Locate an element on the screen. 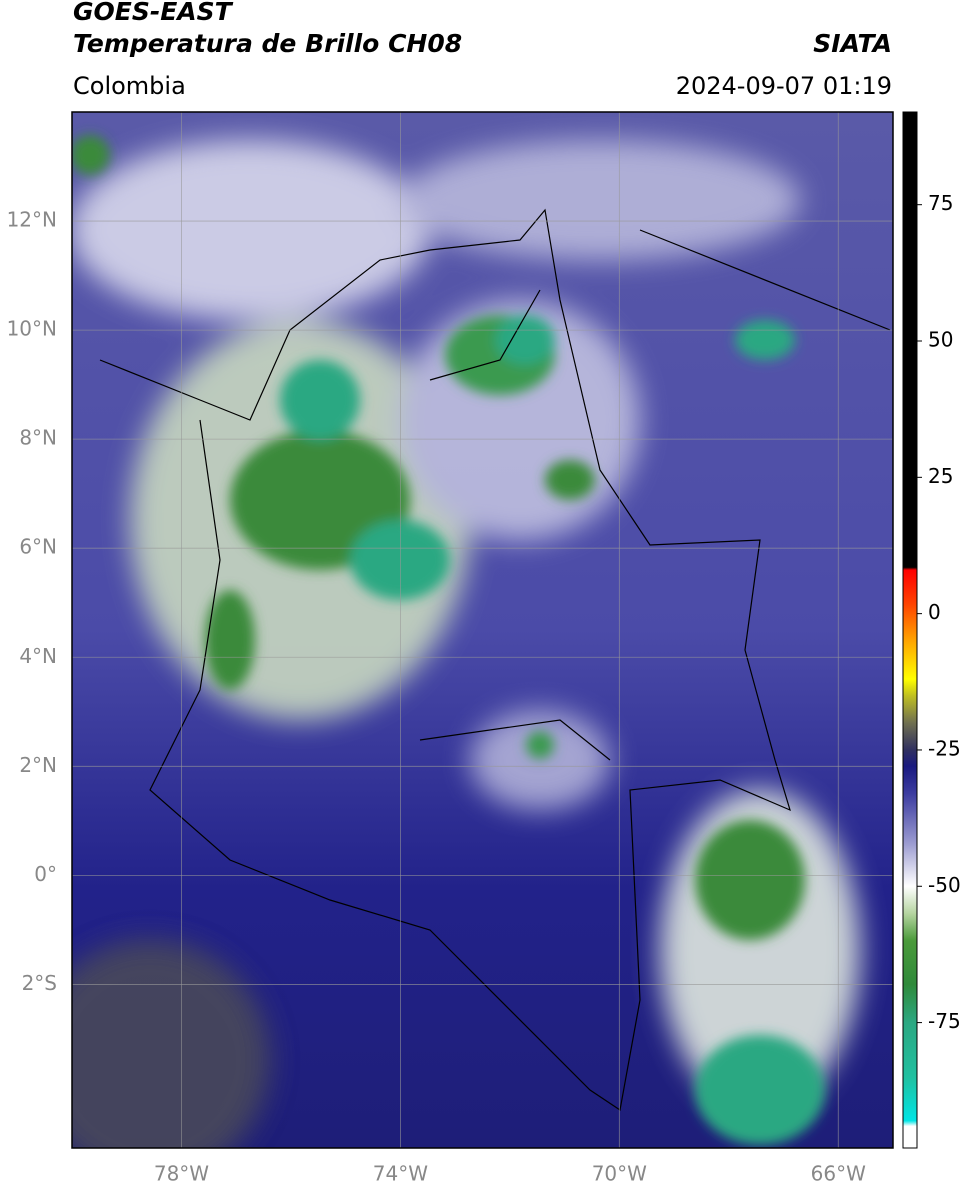  y-tick-label: 4°N is located at coordinates (38, 656).